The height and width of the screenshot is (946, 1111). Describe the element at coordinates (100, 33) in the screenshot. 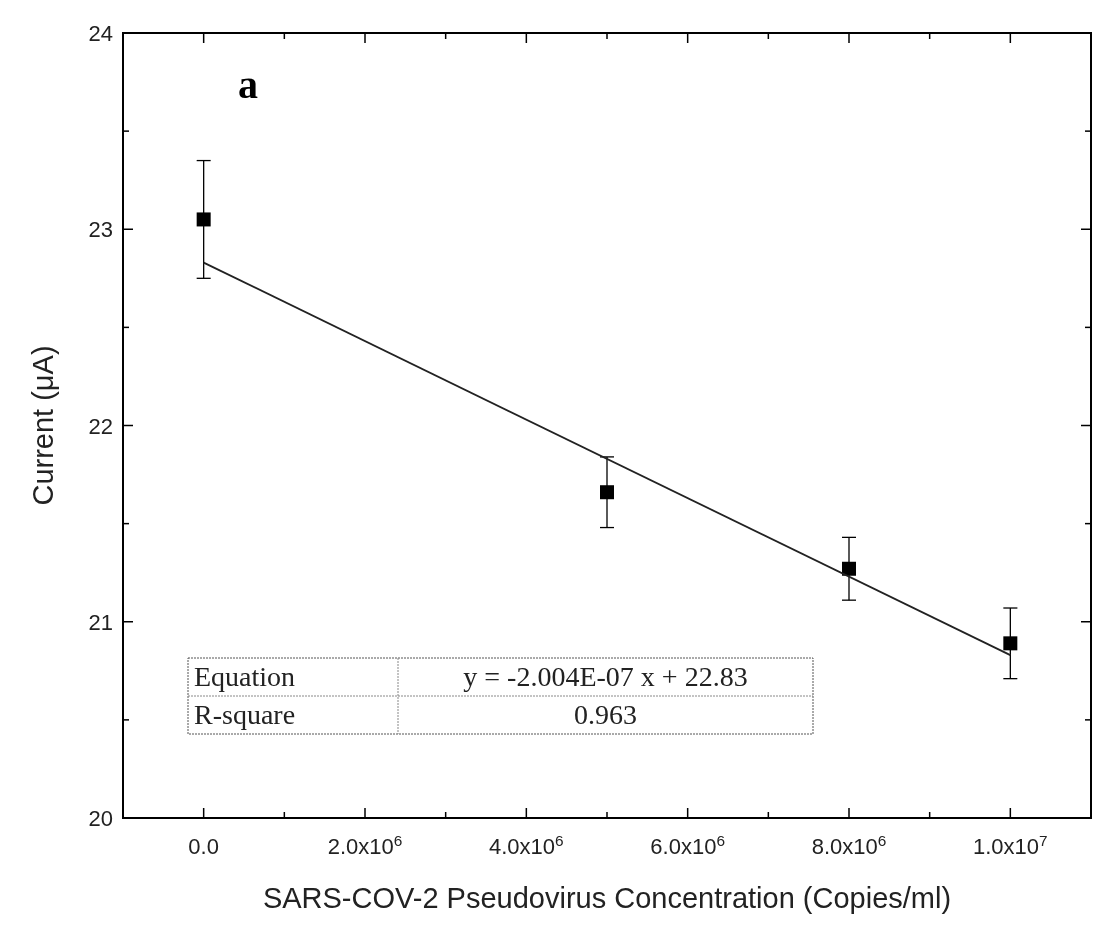

I see `y-tick-label: 24` at that location.